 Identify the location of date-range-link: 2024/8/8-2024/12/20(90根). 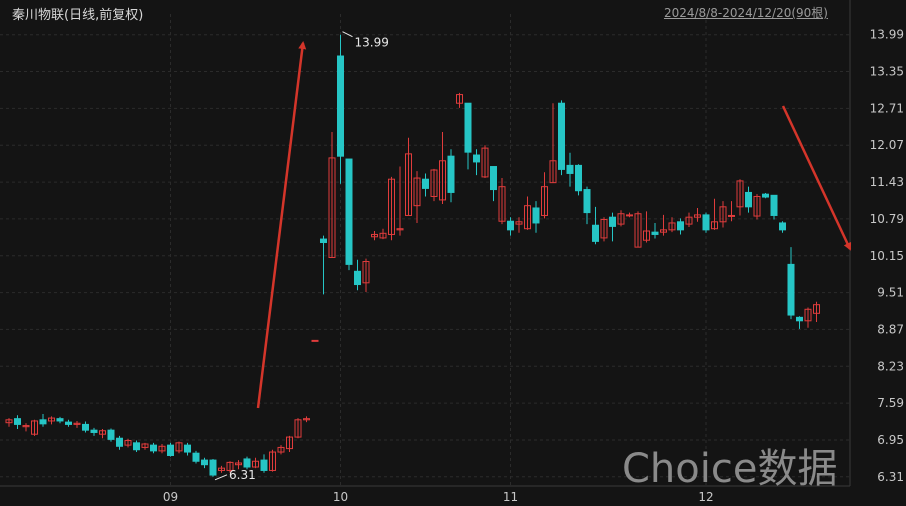
(745, 13).